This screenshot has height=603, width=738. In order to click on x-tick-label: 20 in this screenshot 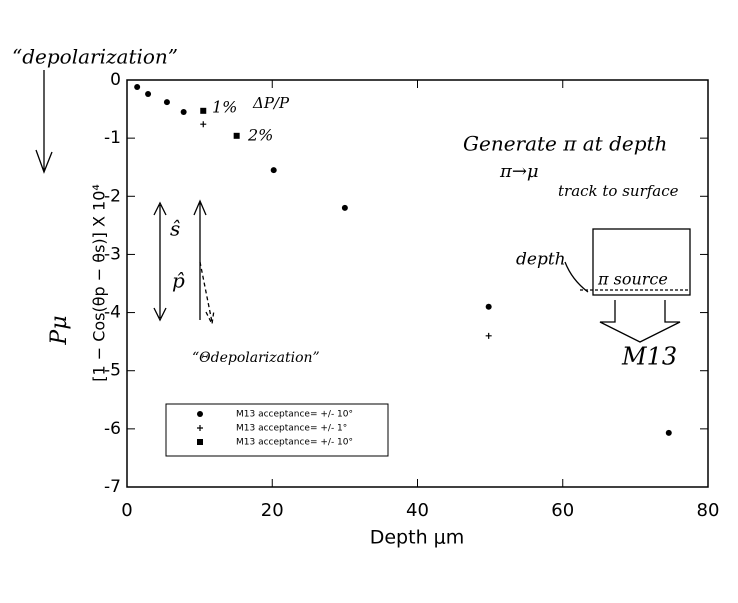, I will do `click(272, 510)`.